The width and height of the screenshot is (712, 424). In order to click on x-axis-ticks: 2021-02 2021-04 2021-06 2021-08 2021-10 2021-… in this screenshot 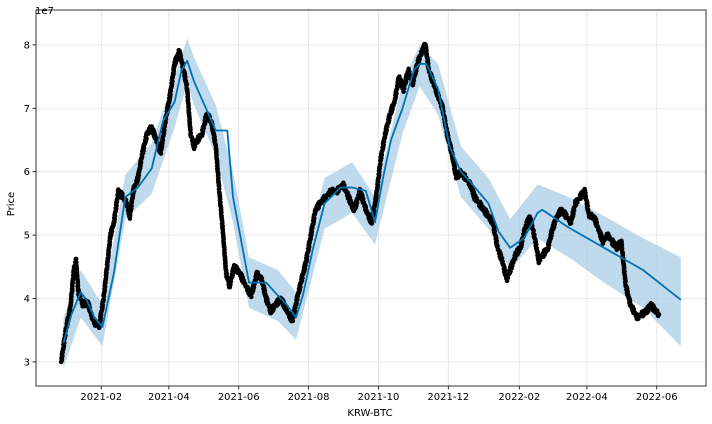, I will do `click(379, 394)`.